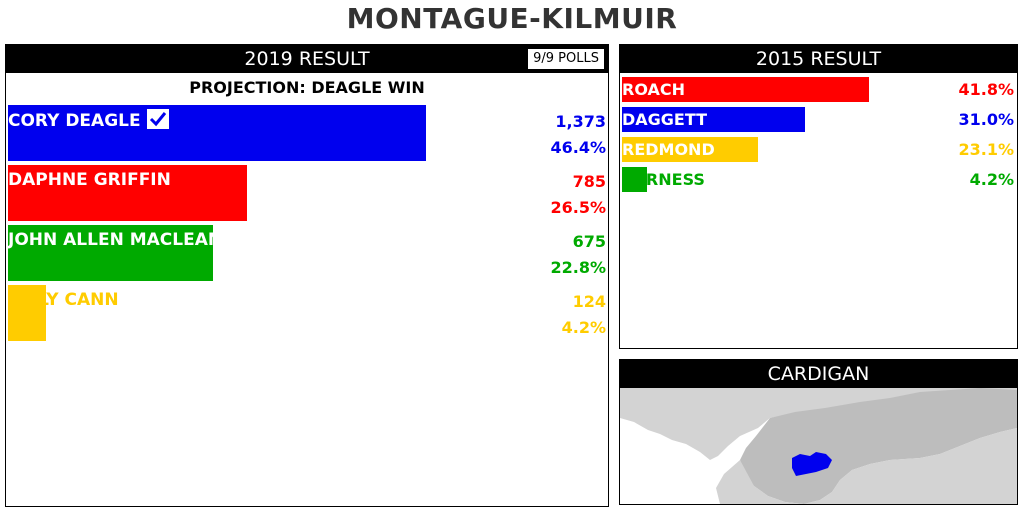  Describe the element at coordinates (578, 267) in the screenshot. I see `candidate-percent: 22.8%` at that location.